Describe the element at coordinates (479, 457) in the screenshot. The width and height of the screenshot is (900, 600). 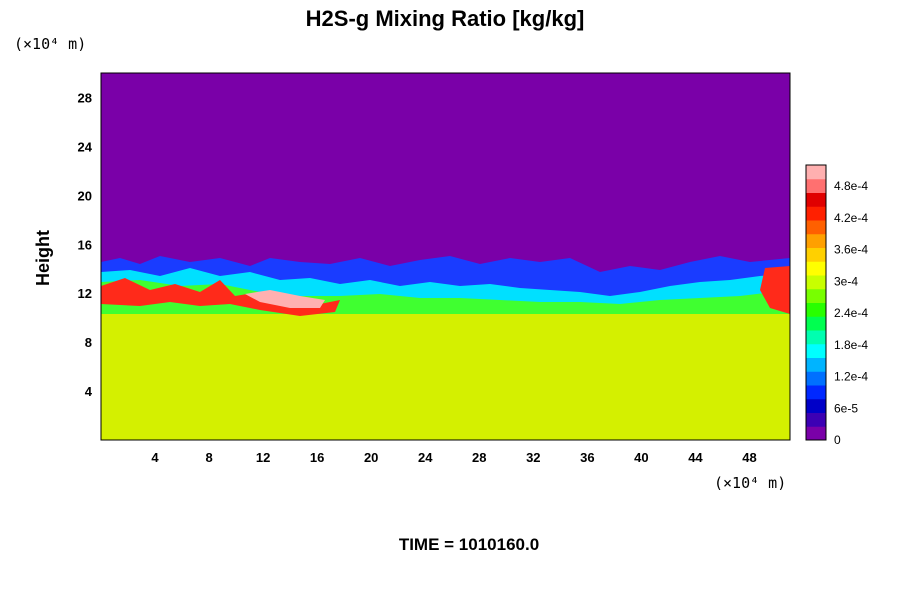
I see `x-tick-label: 28` at that location.